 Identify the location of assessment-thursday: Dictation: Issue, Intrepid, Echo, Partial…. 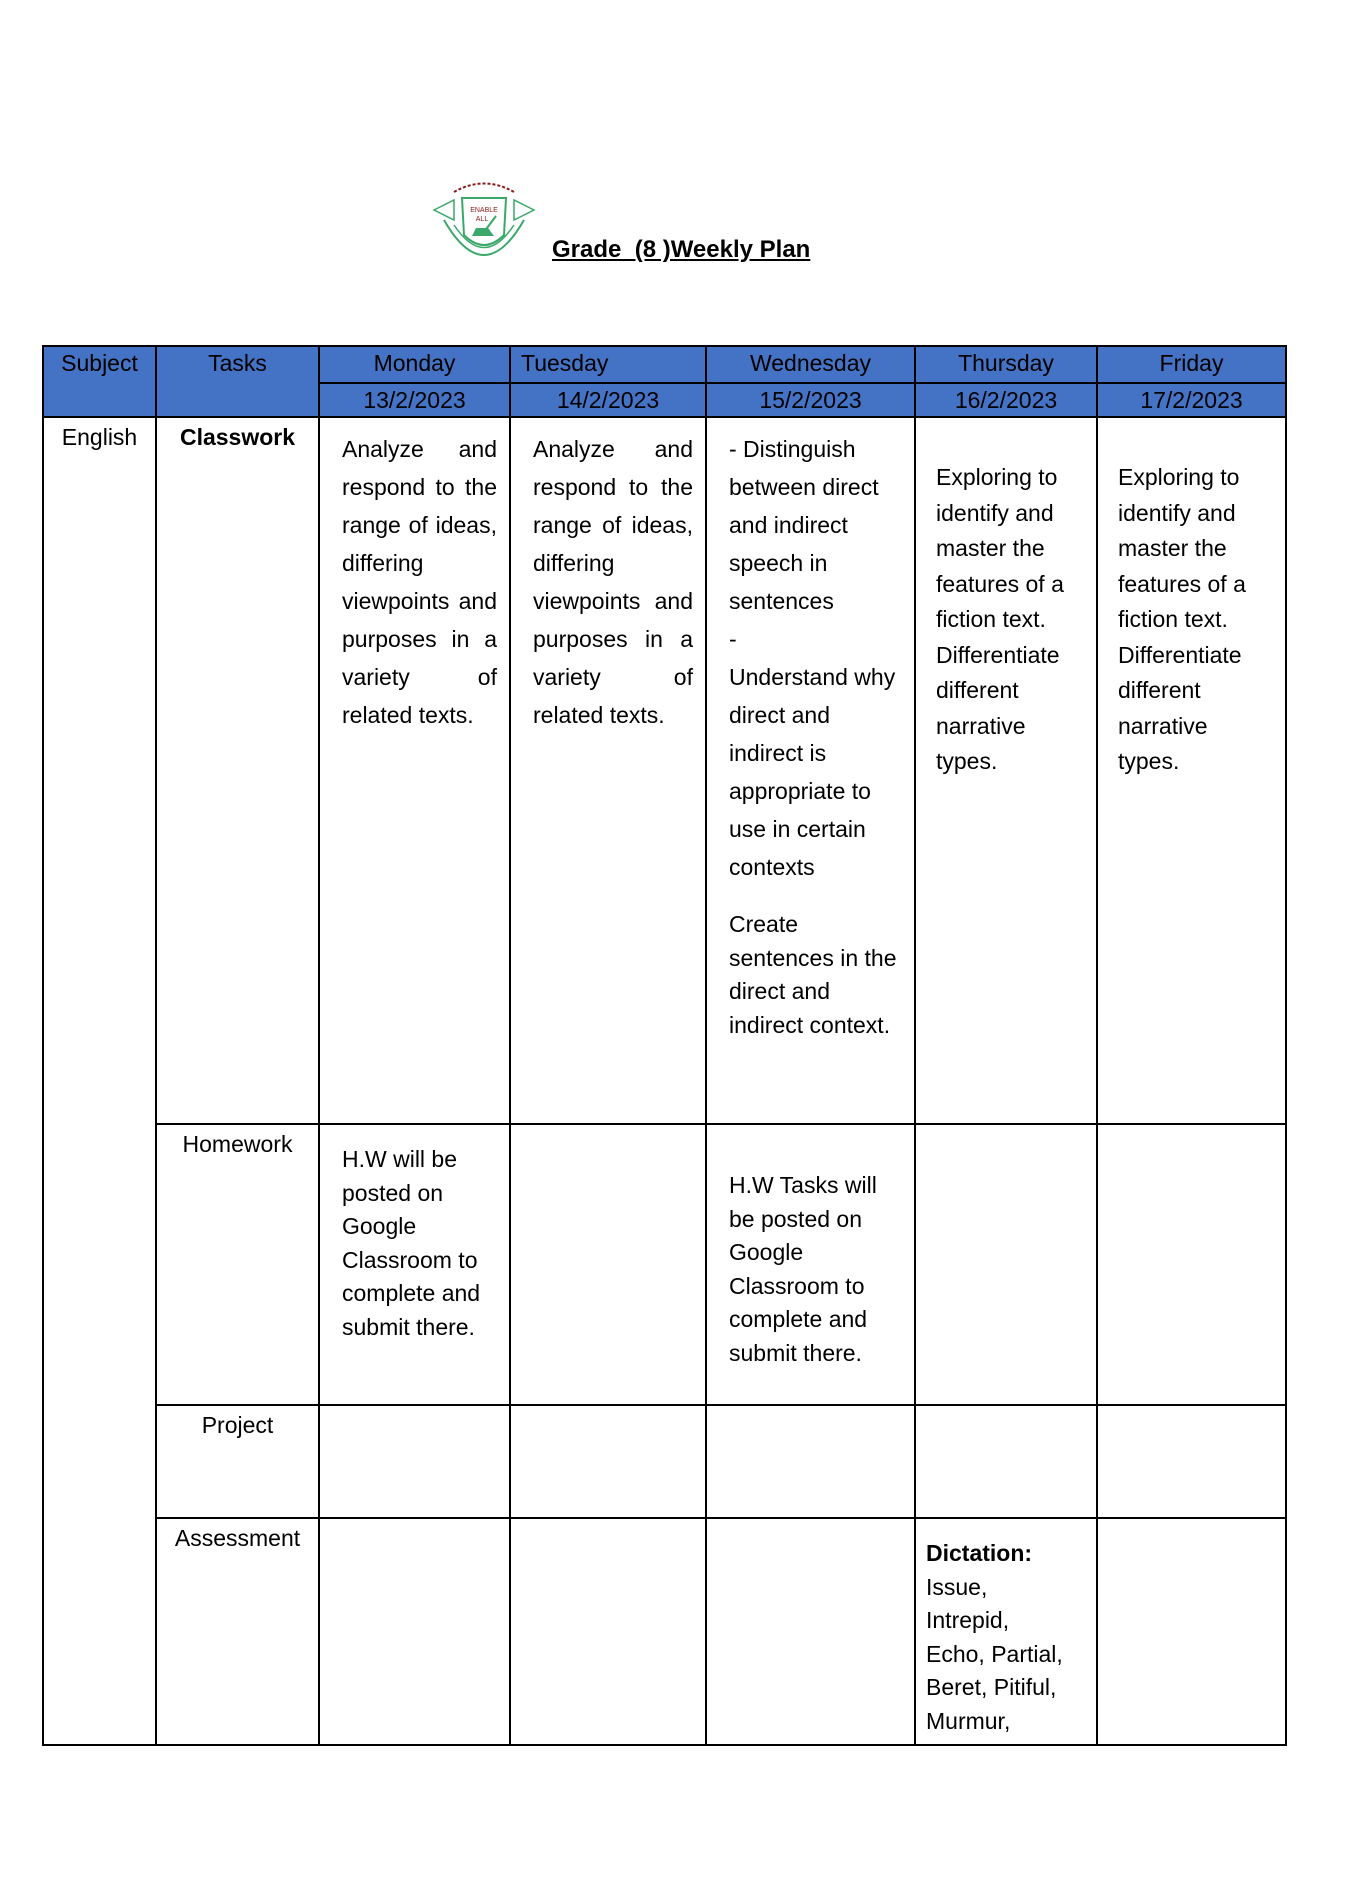
(1006, 1631).